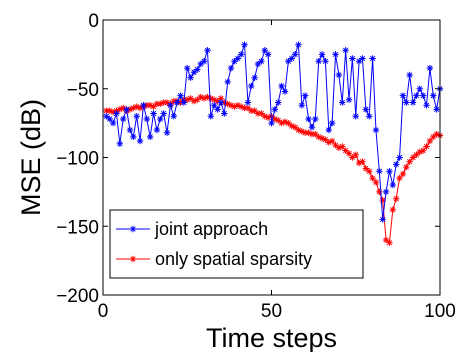 This screenshot has width=461, height=352. Describe the element at coordinates (31, 157) in the screenshot. I see `y-axis-label: MSE (dB)` at that location.